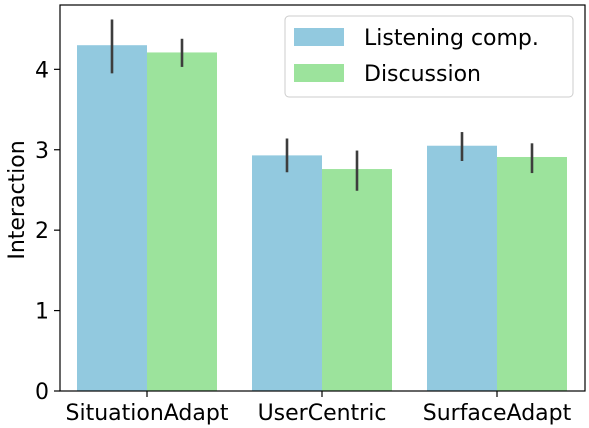 The height and width of the screenshot is (428, 589). Describe the element at coordinates (42, 231) in the screenshot. I see `y-tick-label: 2` at that location.